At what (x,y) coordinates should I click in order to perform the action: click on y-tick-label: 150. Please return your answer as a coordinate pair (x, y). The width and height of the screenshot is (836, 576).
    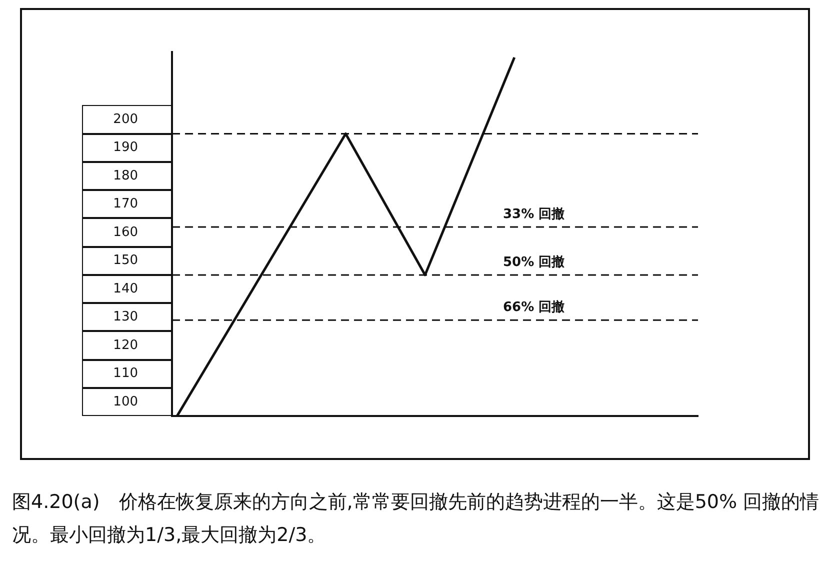
    Looking at the image, I should click on (125, 260).